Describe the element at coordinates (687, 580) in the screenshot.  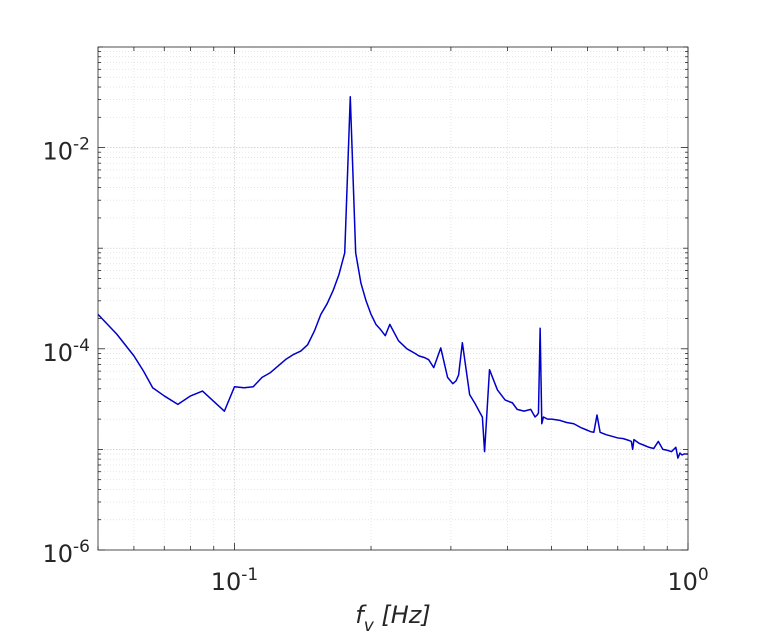
I see `x-tick-label: 10⁰` at that location.